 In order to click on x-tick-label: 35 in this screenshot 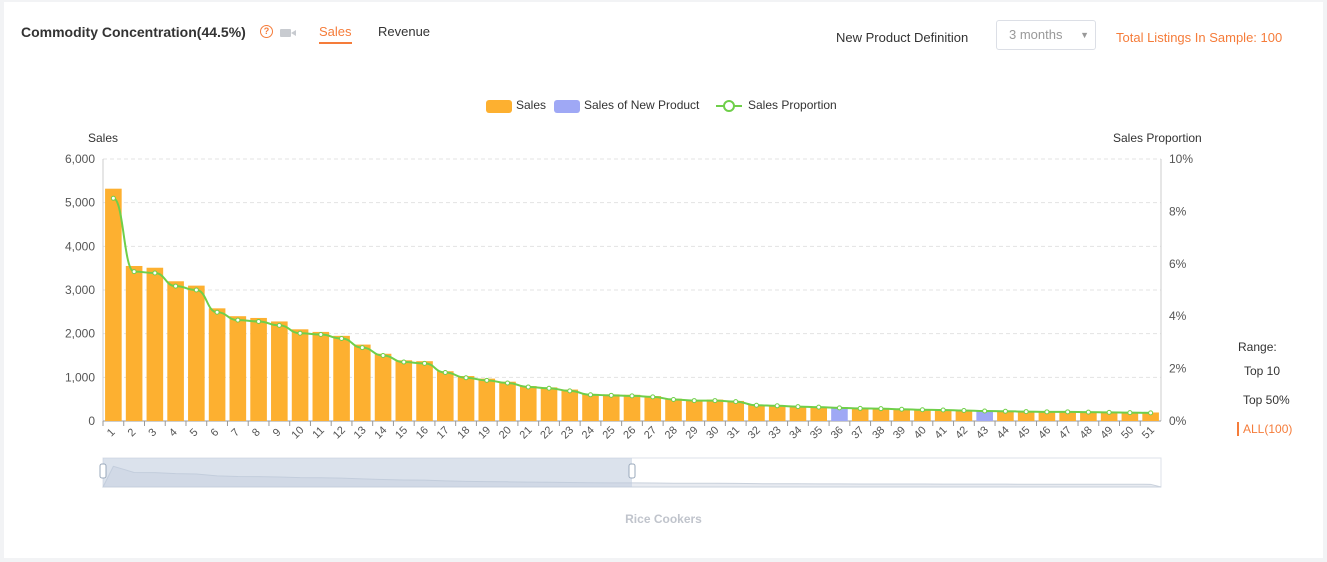, I will do `click(816, 432)`.